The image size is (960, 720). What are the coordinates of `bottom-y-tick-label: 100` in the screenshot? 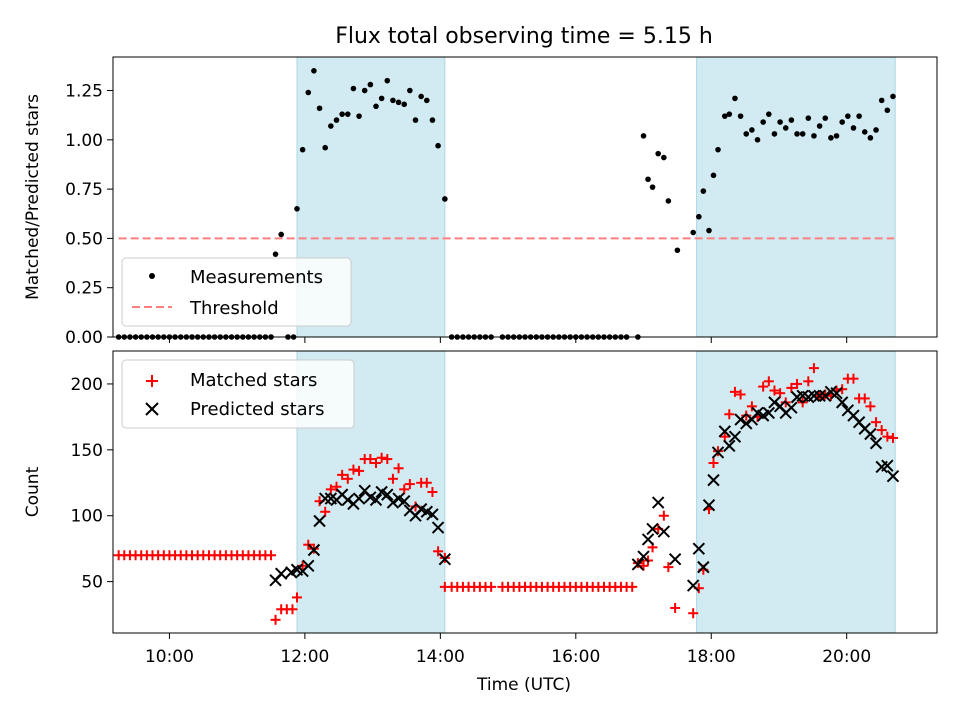 It's located at (87, 517).